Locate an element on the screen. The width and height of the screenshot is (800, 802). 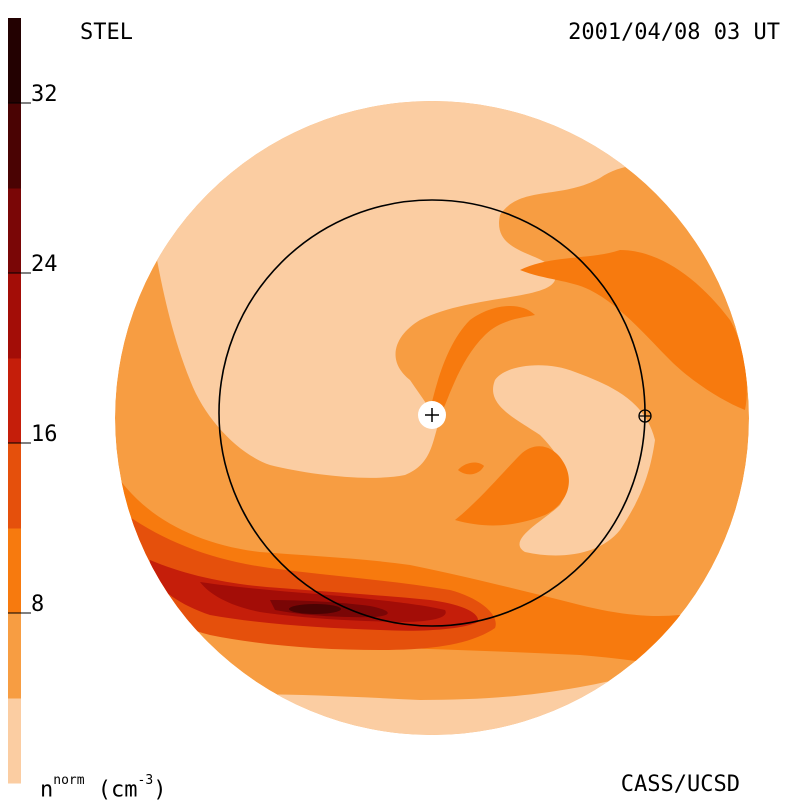
units-exponent: -3 is located at coordinates (145, 780).